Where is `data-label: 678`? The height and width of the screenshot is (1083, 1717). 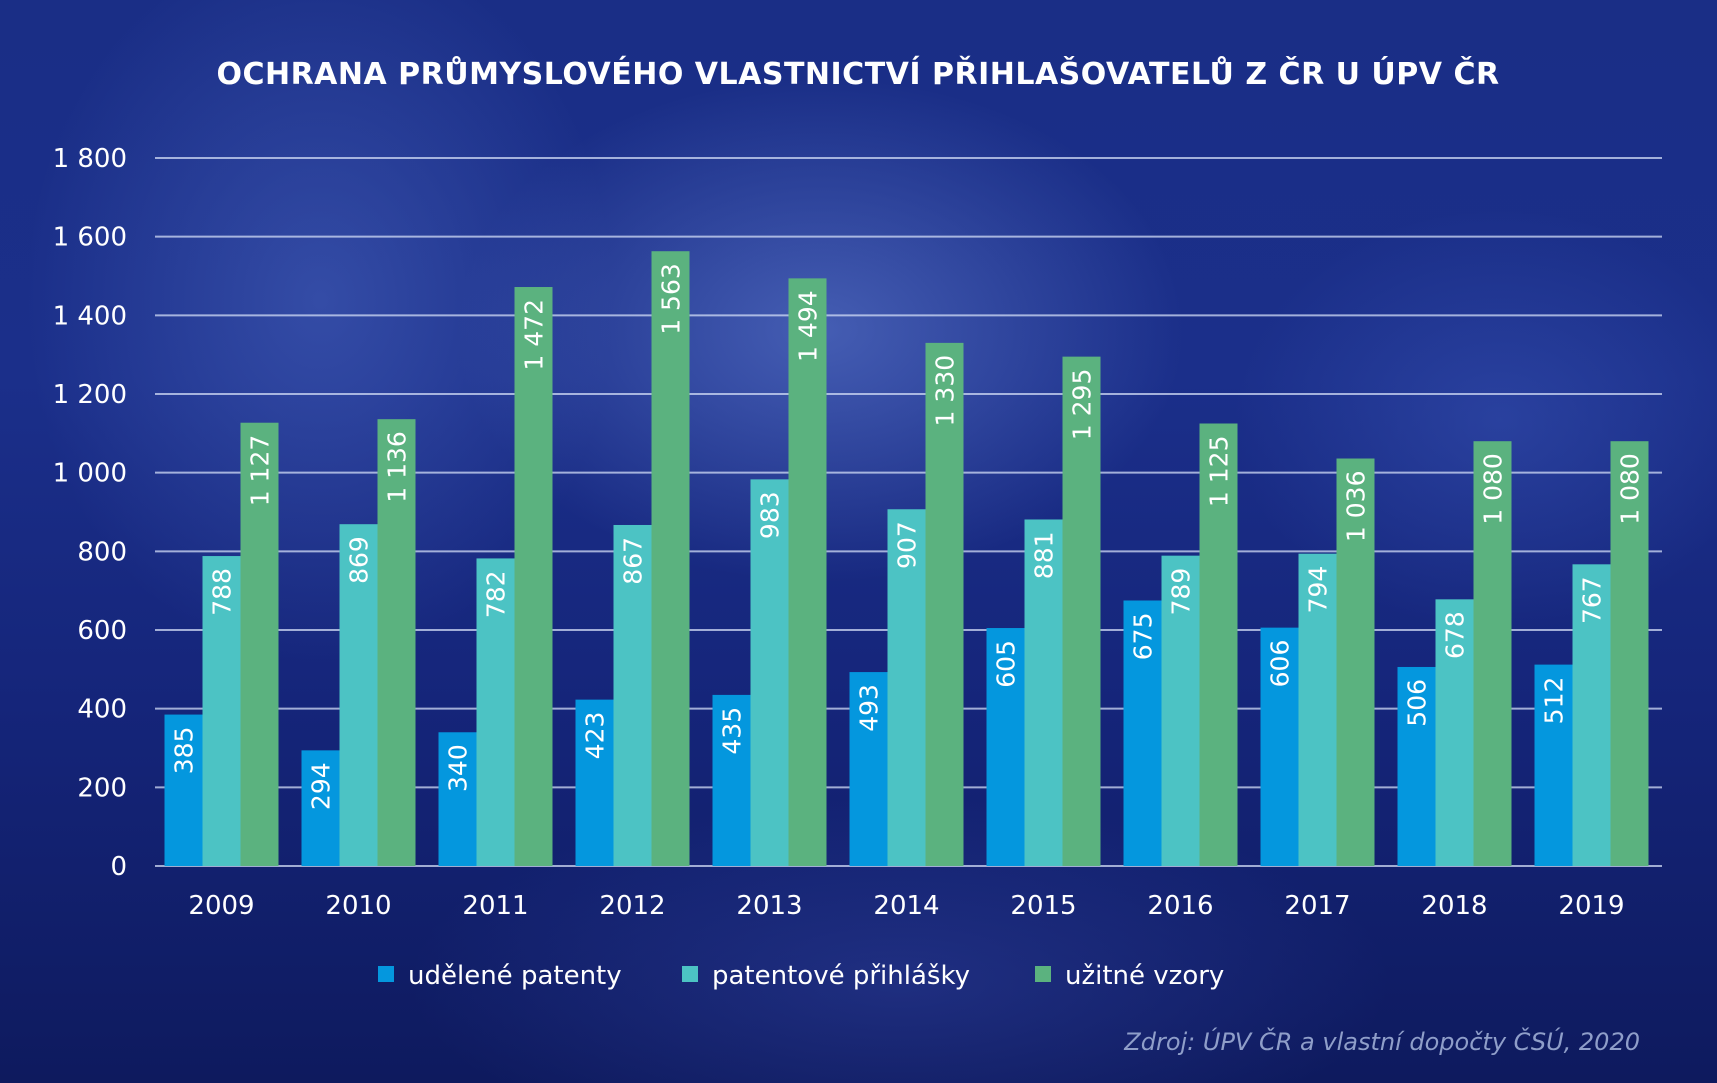
data-label: 678 is located at coordinates (1455, 635).